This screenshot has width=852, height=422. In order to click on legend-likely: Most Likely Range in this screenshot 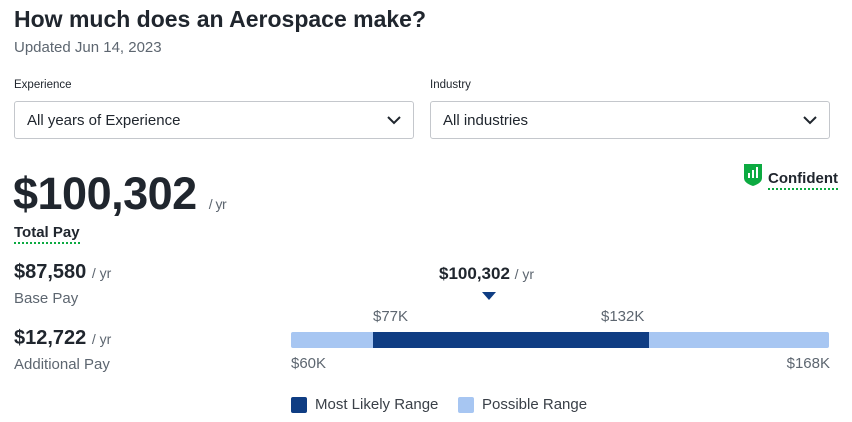, I will do `click(364, 404)`.